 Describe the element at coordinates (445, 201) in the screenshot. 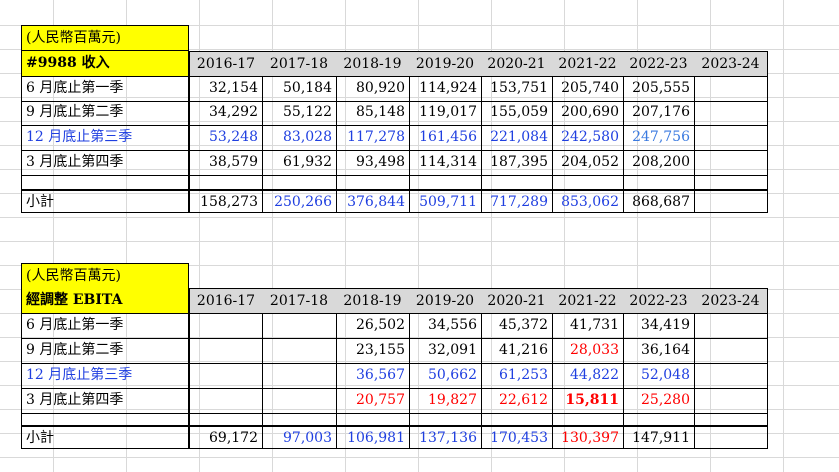

I see `subtotal-value-cell: 509,711` at that location.